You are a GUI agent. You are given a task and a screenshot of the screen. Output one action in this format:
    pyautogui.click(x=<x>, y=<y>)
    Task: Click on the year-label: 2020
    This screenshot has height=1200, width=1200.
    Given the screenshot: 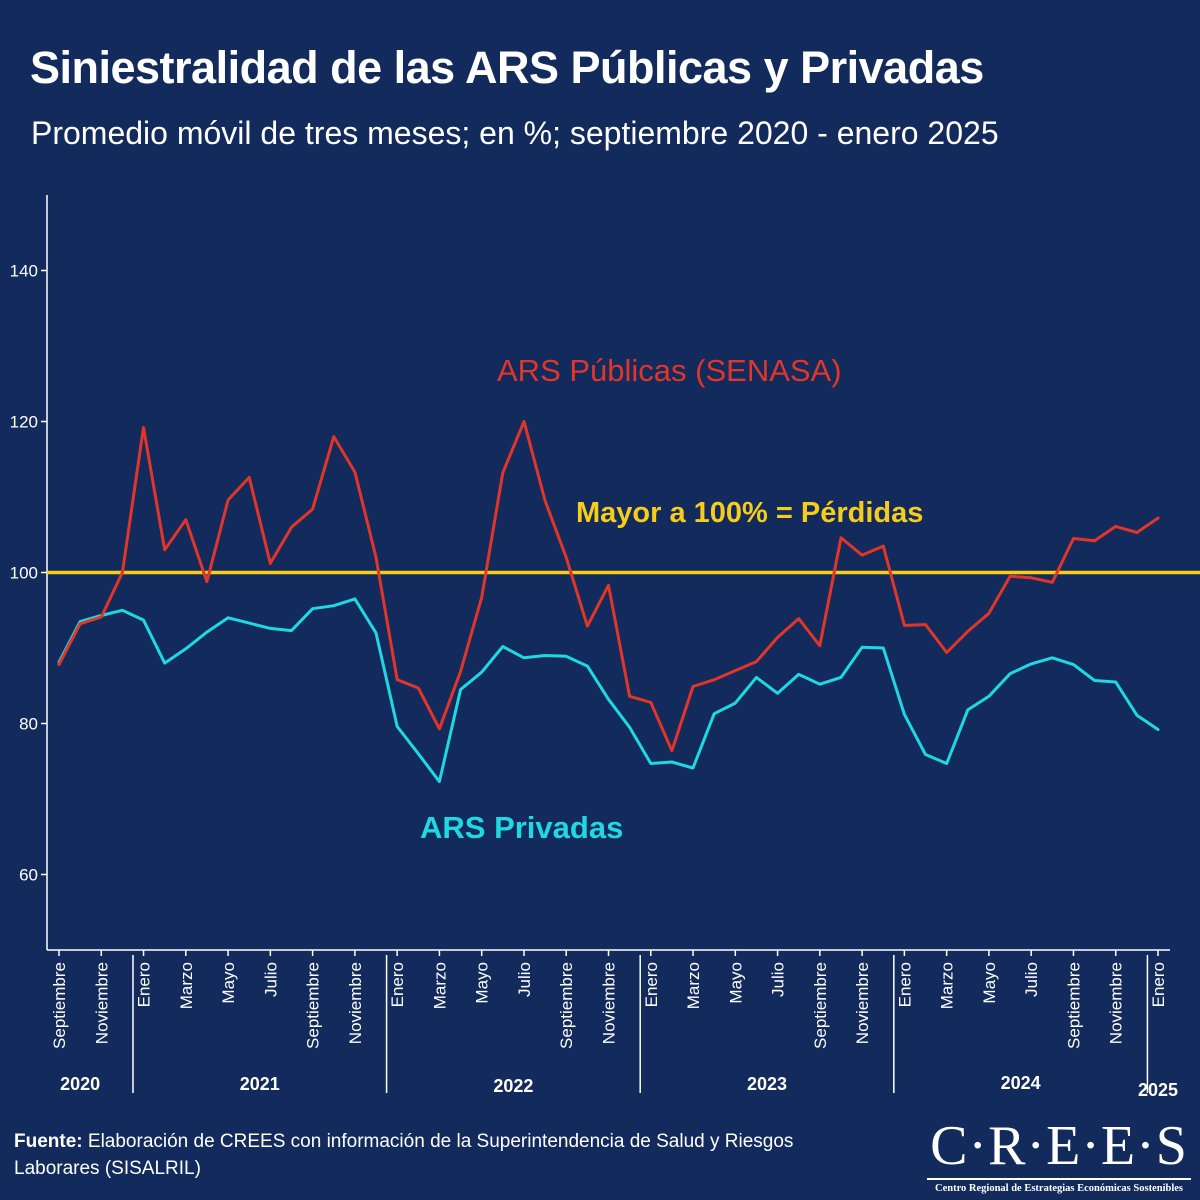 What is the action you would take?
    pyautogui.click(x=80, y=1084)
    